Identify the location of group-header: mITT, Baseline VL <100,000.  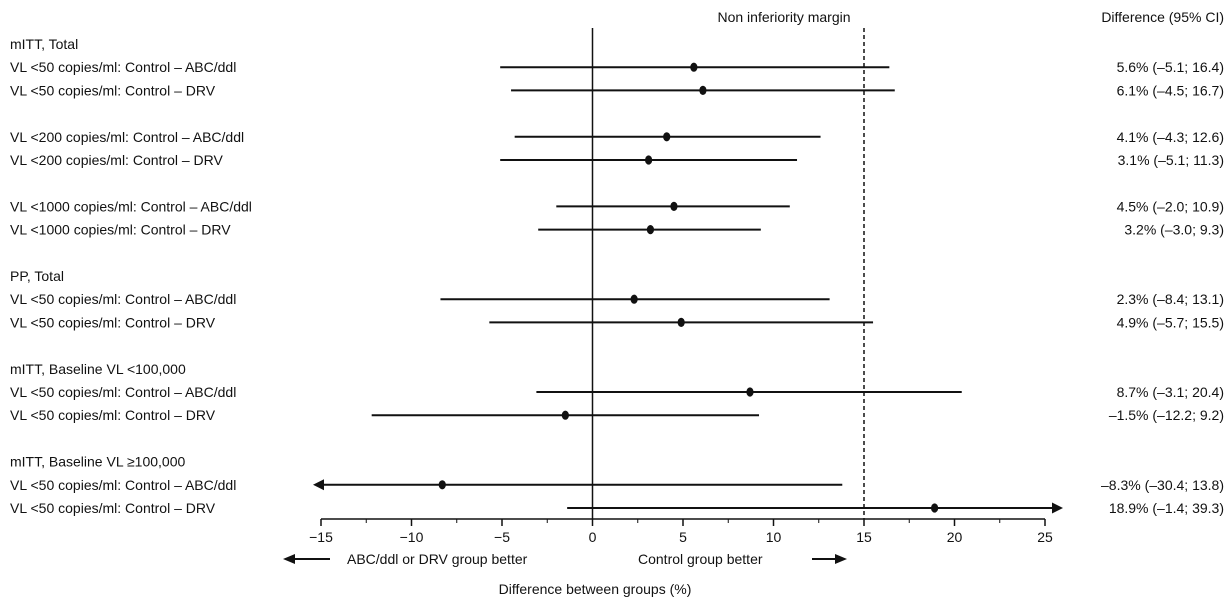
(98, 369).